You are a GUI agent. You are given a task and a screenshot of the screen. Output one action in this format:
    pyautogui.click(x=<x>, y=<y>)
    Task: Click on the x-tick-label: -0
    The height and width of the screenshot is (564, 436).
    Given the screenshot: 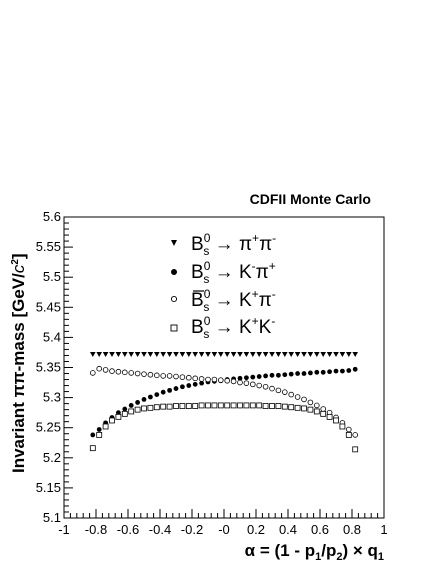 What is the action you would take?
    pyautogui.click(x=224, y=529)
    